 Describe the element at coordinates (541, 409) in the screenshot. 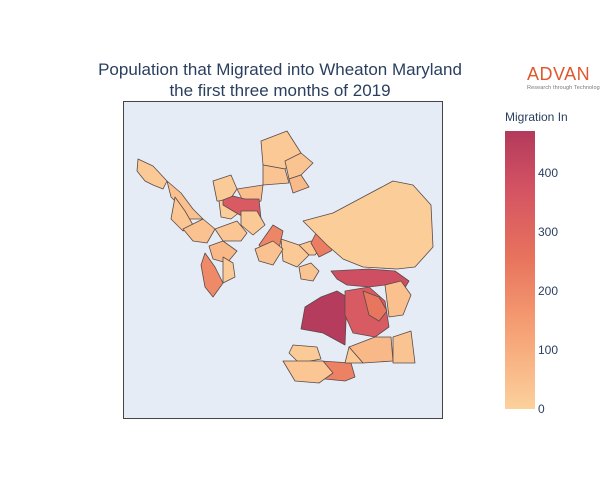

I see `colorbar-tick-0: 0` at that location.